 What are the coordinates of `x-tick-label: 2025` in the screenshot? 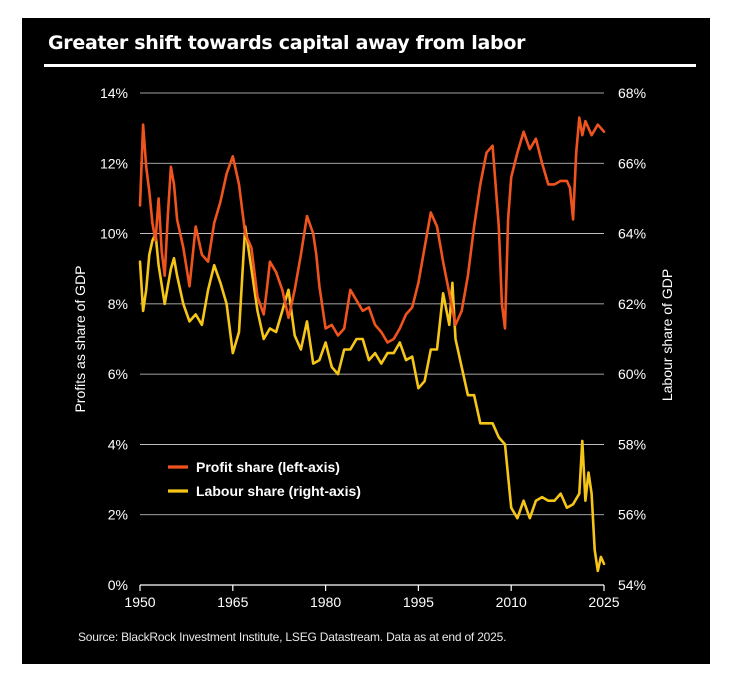 It's located at (603, 602).